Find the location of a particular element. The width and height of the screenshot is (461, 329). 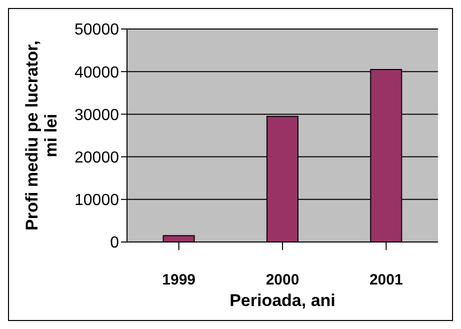

y-tick-label: 0 is located at coordinates (115, 243).